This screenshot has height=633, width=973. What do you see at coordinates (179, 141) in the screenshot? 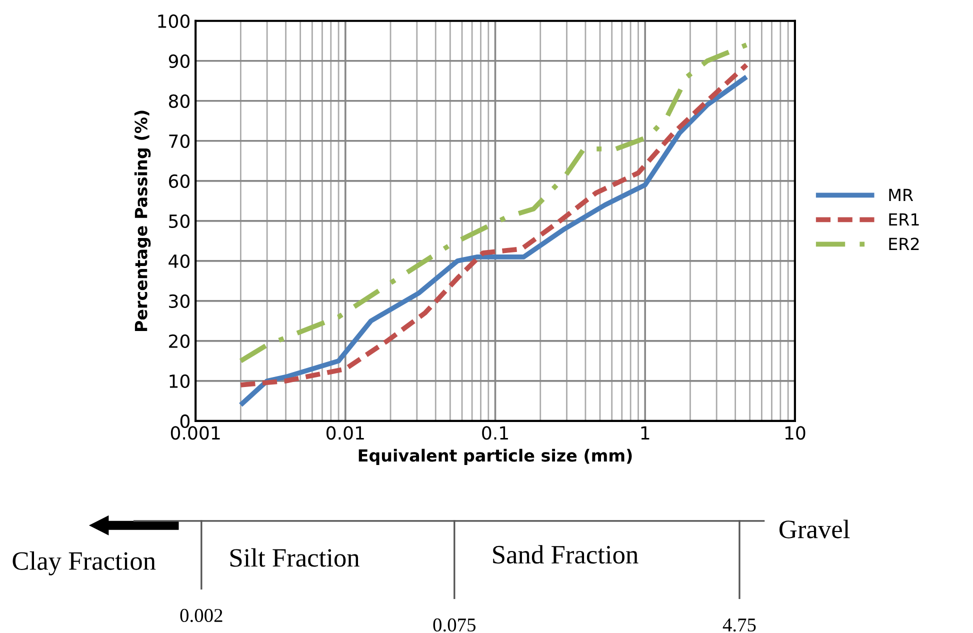
I see `y-tick-label: 70` at bounding box center [179, 141].